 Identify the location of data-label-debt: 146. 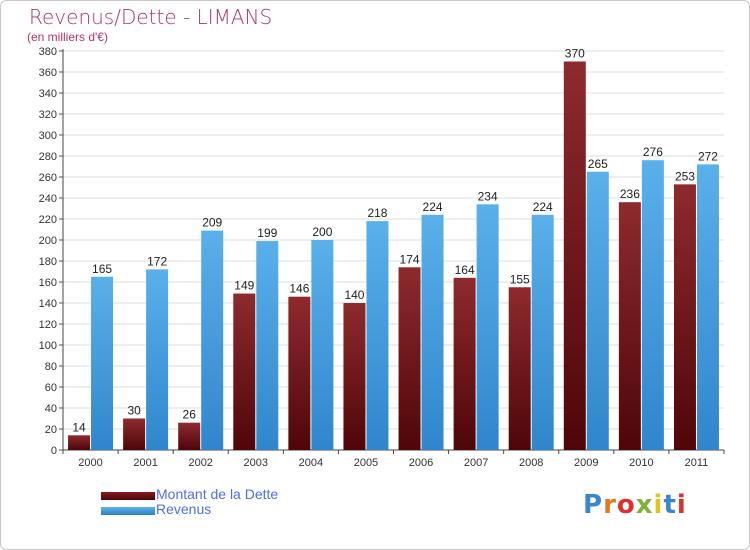
(299, 289).